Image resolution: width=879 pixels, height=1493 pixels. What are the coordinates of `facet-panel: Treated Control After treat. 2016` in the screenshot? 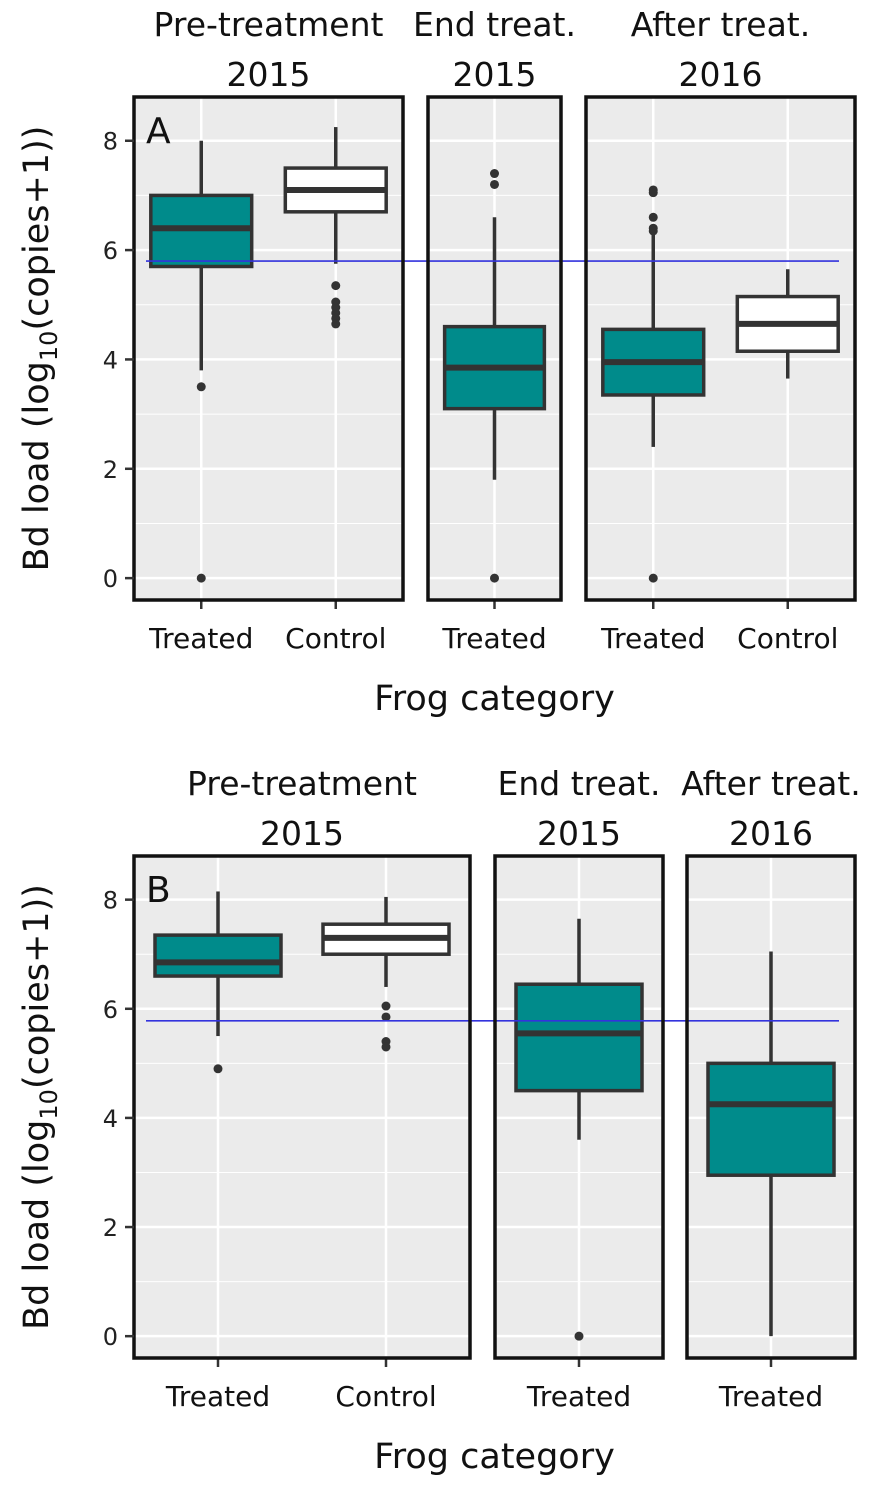 It's located at (720, 330).